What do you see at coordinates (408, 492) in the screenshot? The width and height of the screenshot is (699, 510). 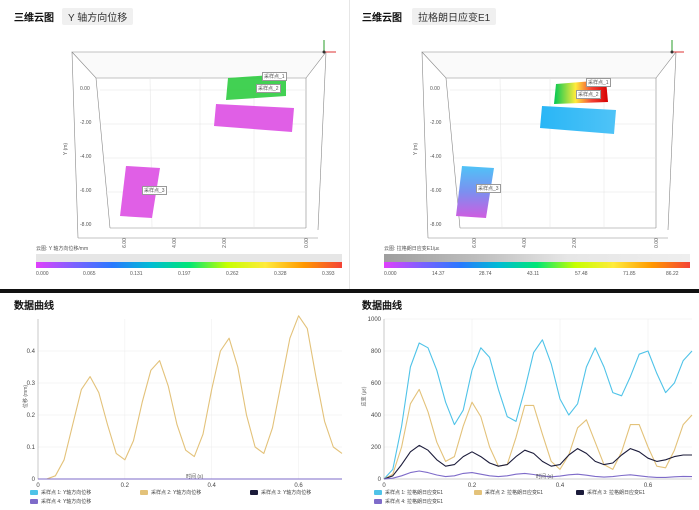 I see `legend-item: 采样点 1: 拉格朗日应变E1` at bounding box center [408, 492].